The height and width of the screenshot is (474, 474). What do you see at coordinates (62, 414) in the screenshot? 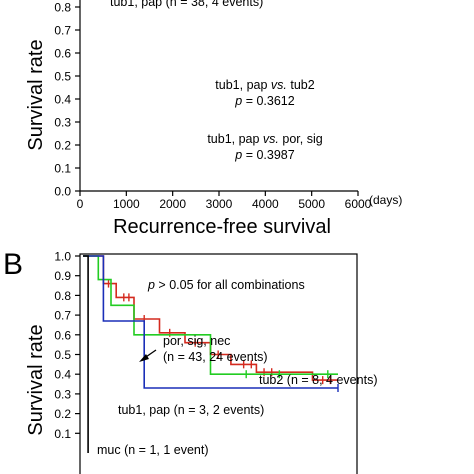
I see `panel-b-y-tick-label: 0.2` at bounding box center [62, 414].